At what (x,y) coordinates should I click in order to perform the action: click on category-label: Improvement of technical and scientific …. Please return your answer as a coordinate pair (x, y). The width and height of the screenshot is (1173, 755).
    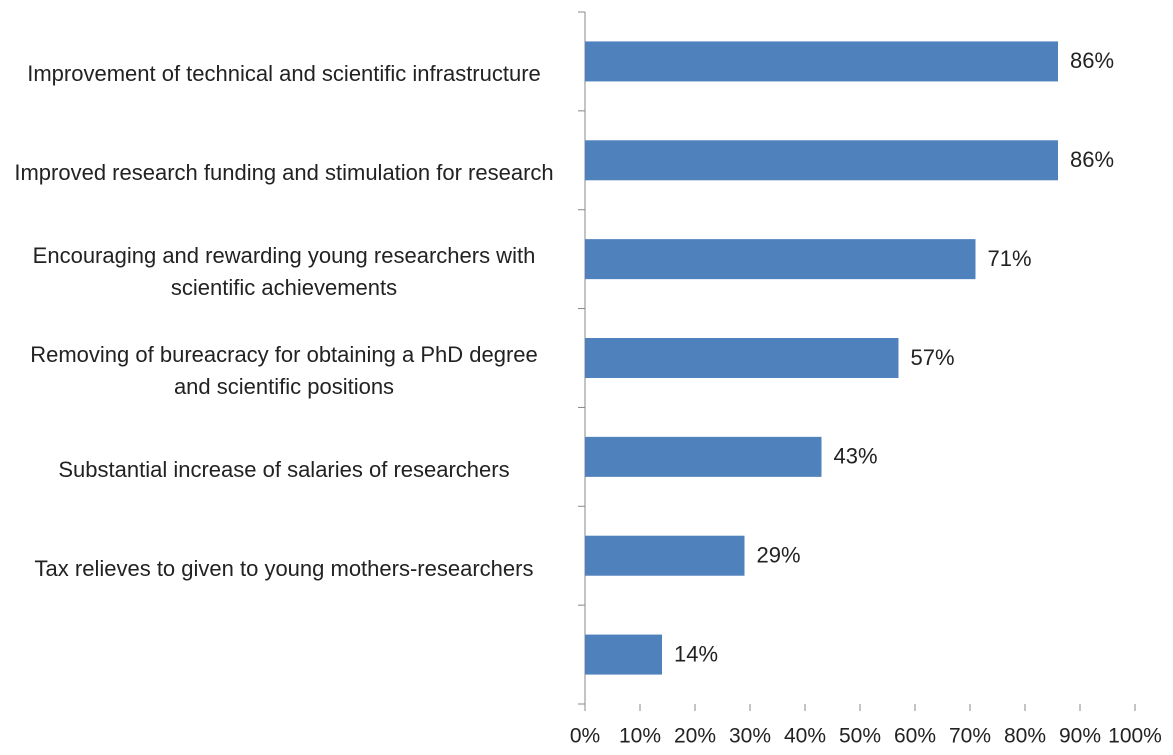
    Looking at the image, I should click on (284, 74).